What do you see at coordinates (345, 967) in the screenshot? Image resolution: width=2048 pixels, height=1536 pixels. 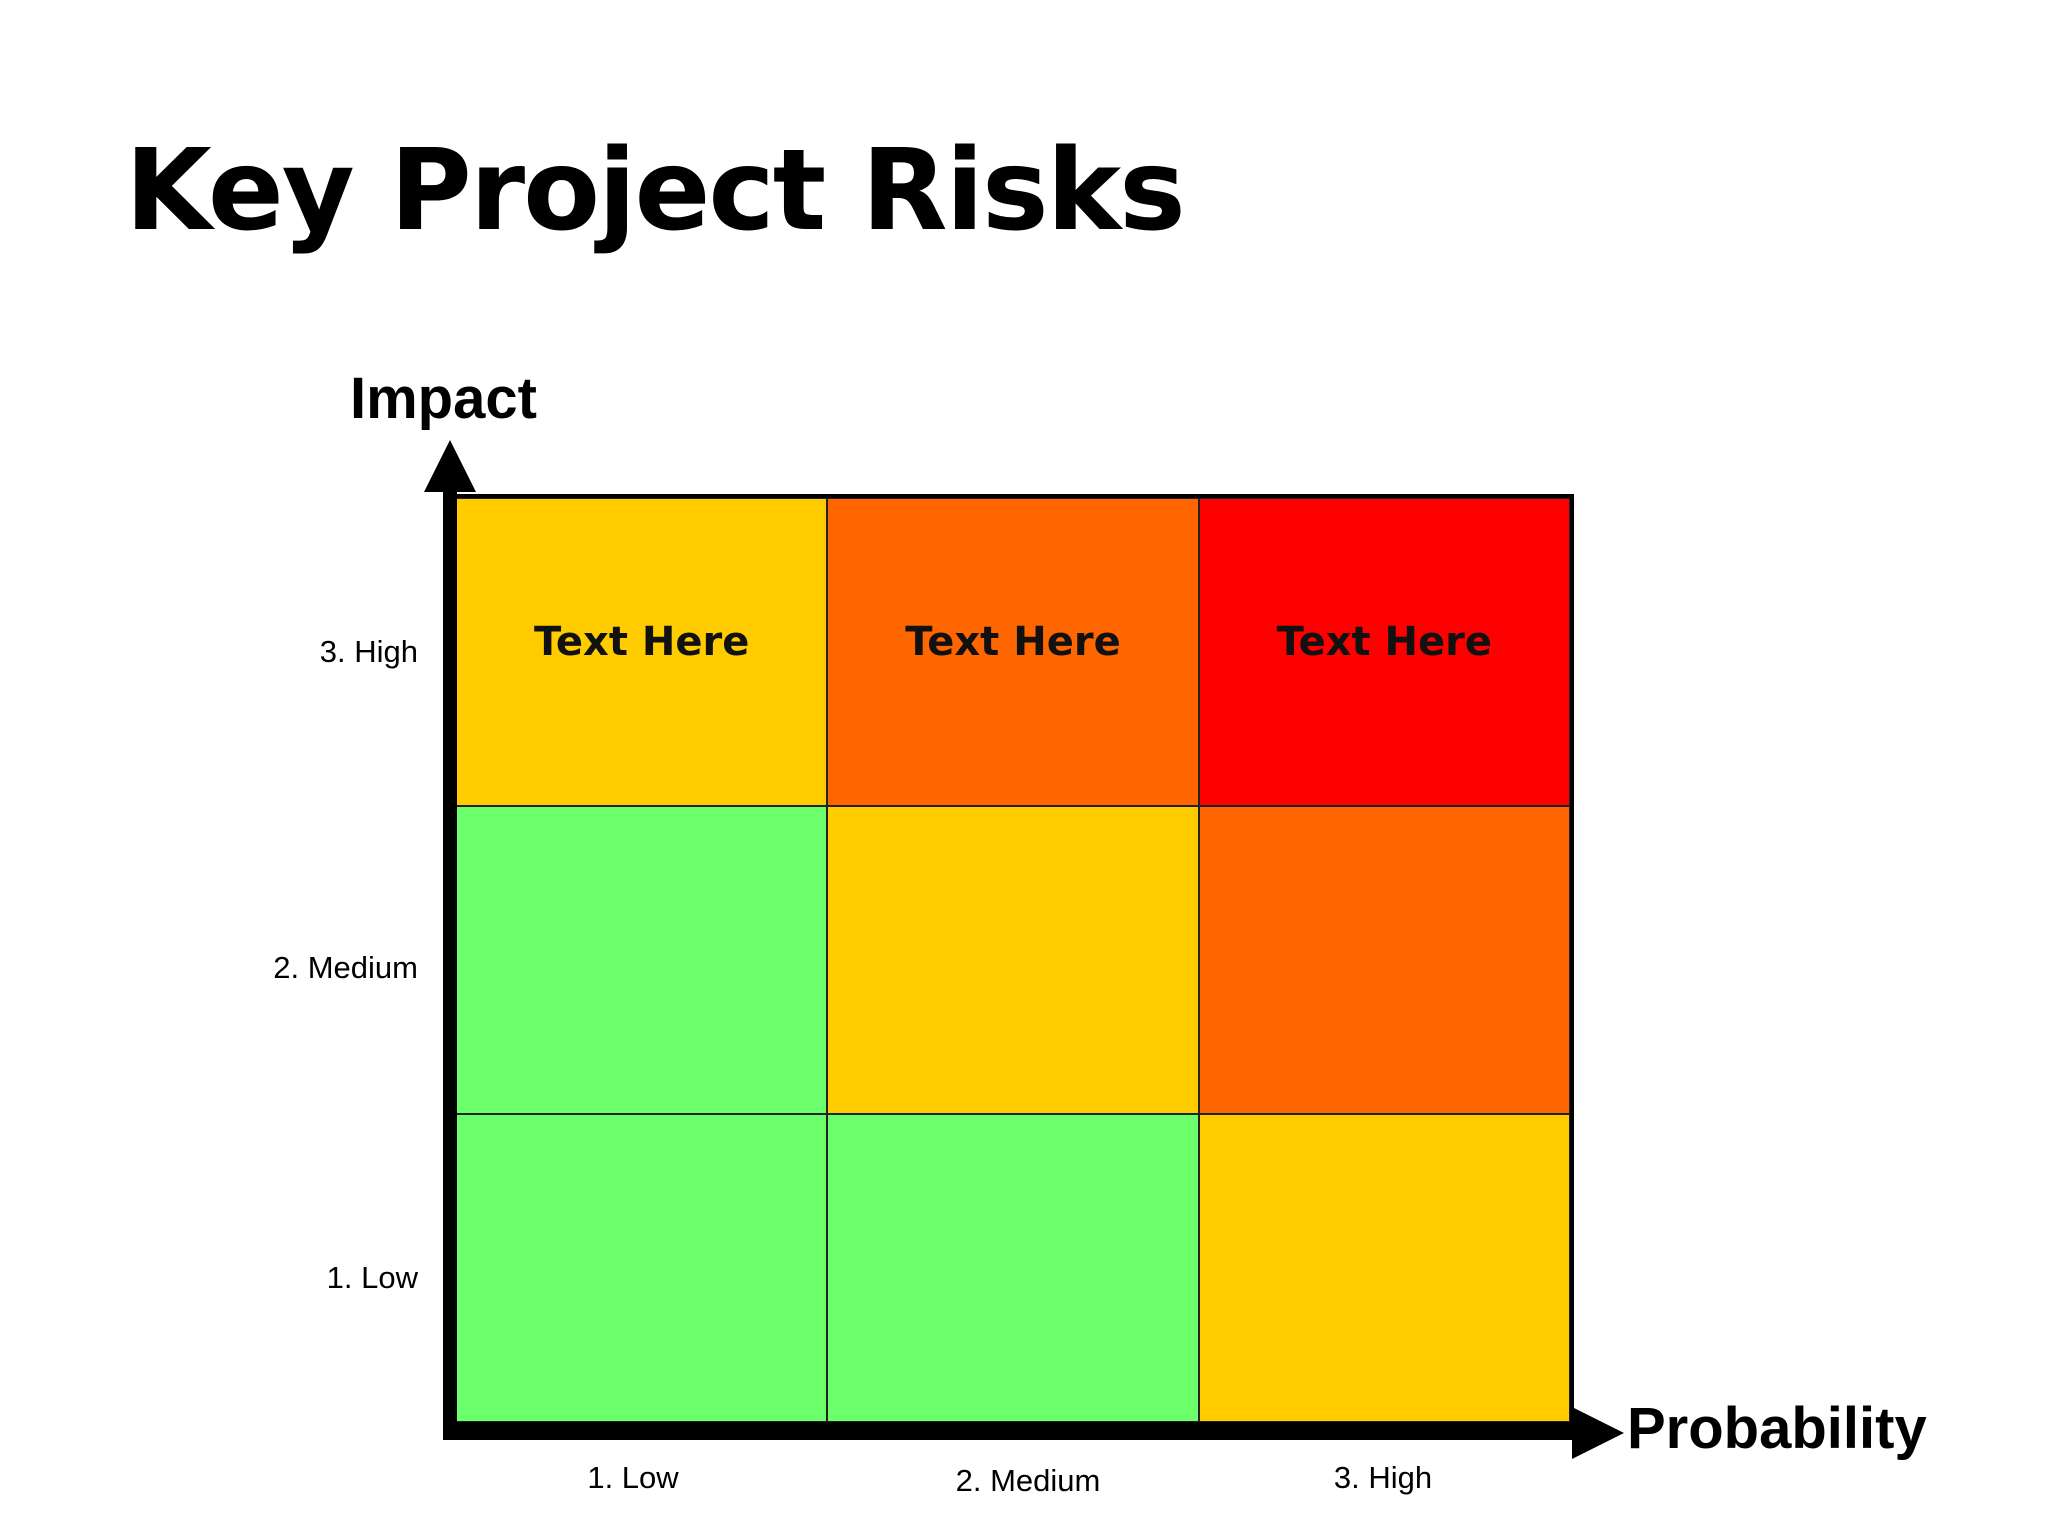 I see `impact-tick-medium: 2. Medium` at bounding box center [345, 967].